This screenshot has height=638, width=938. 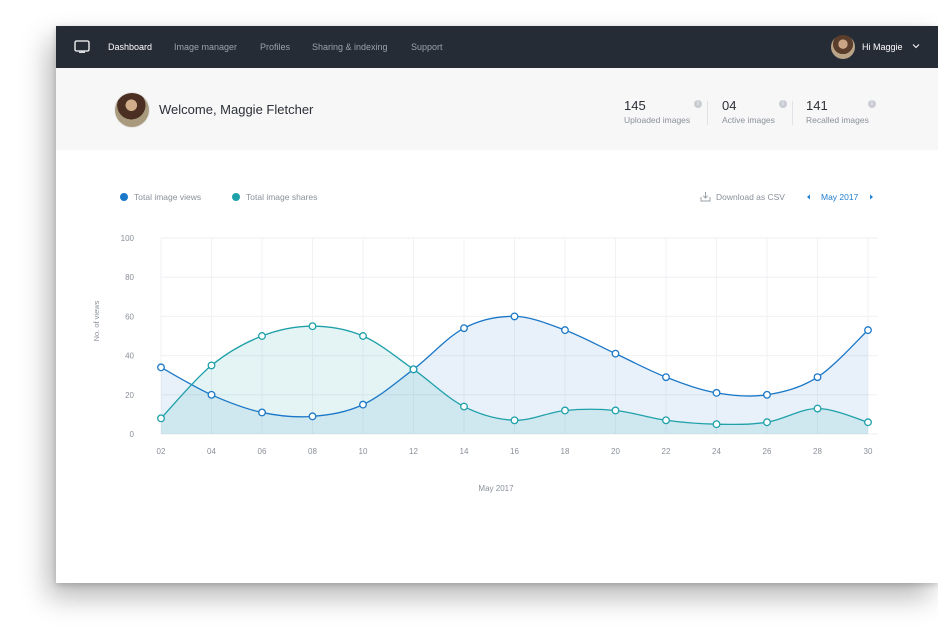 What do you see at coordinates (129, 316) in the screenshot?
I see `y-tick-label: 60` at bounding box center [129, 316].